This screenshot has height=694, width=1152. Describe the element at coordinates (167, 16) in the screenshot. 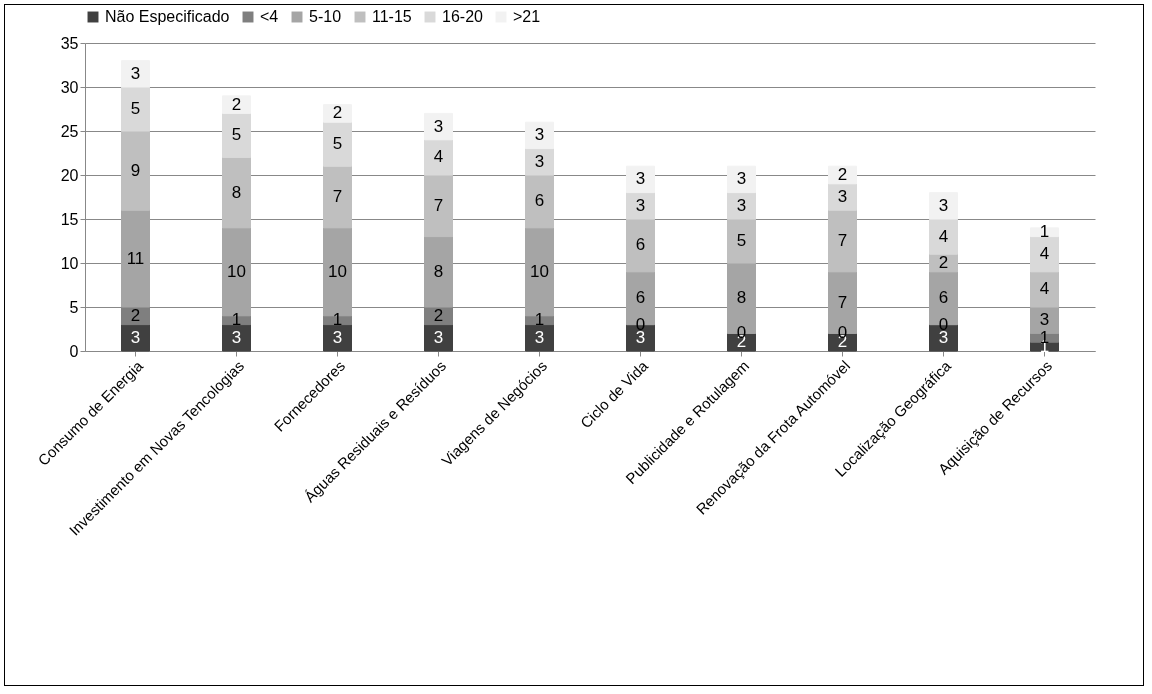

I see `legend-label: Não Especificado` at that location.